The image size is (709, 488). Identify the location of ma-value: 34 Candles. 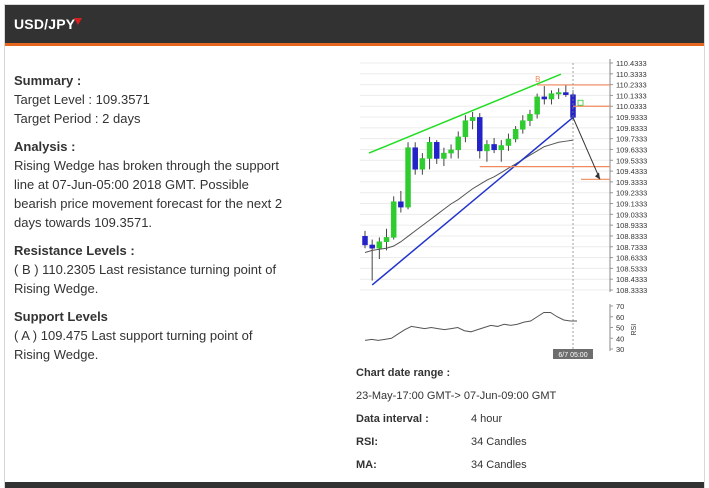
(499, 465).